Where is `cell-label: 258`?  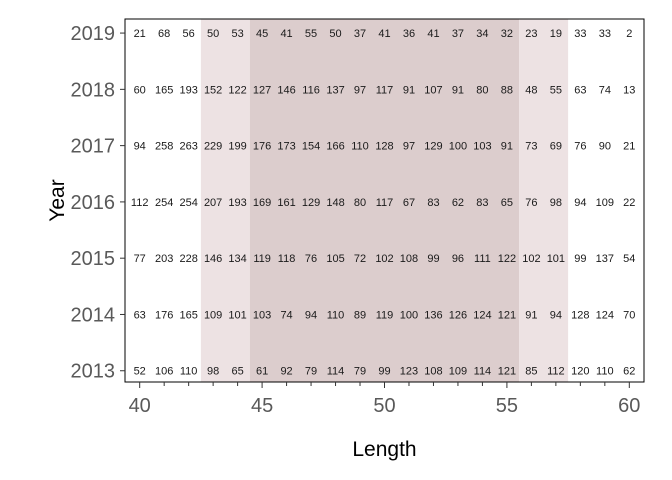
cell-label: 258 is located at coordinates (164, 147).